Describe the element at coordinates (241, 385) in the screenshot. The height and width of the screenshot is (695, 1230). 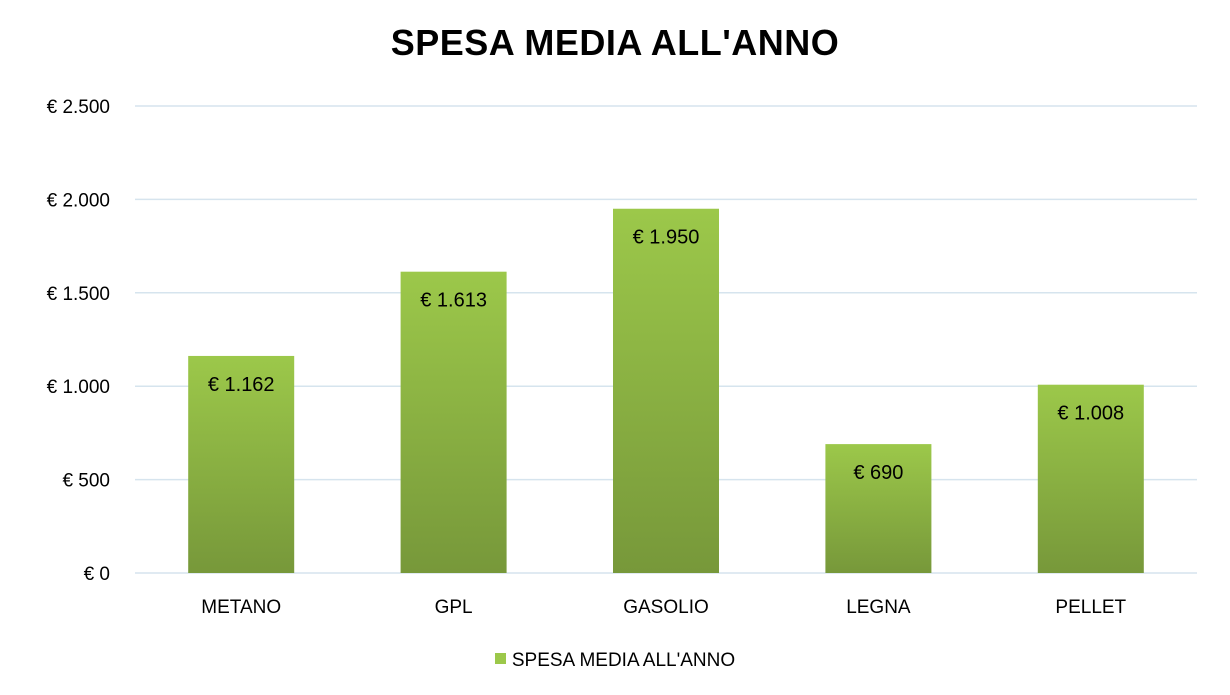
I see `data-label: € 1.162` at that location.